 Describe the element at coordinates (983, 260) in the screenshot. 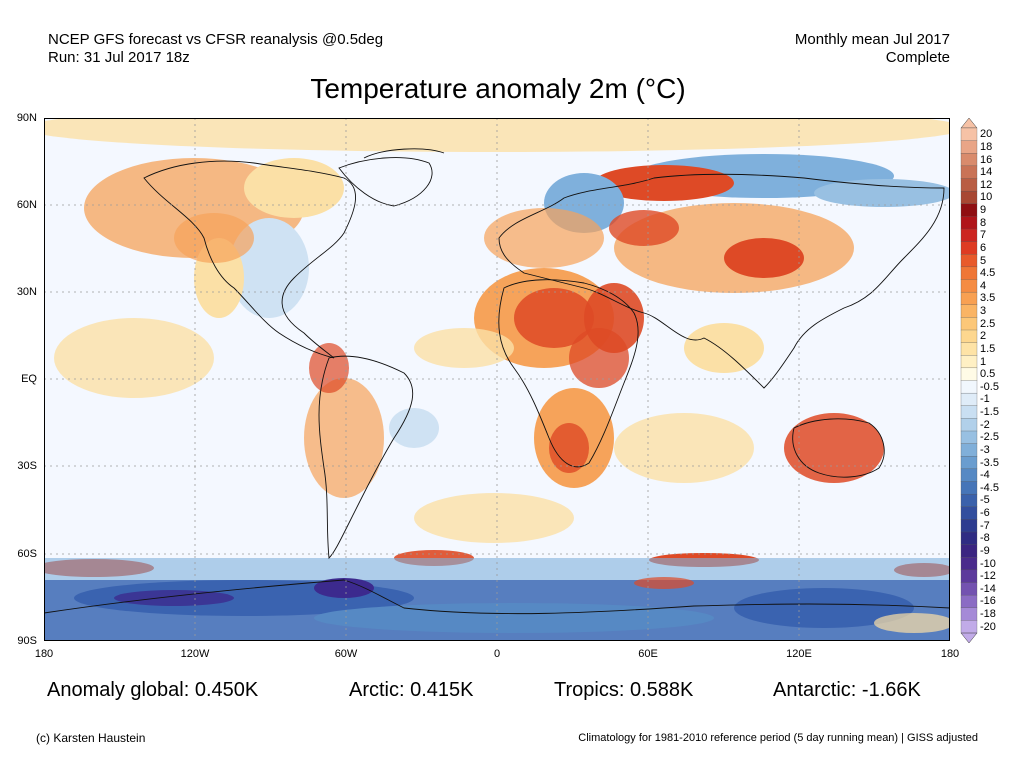

I see `colorbar-label: 5` at that location.